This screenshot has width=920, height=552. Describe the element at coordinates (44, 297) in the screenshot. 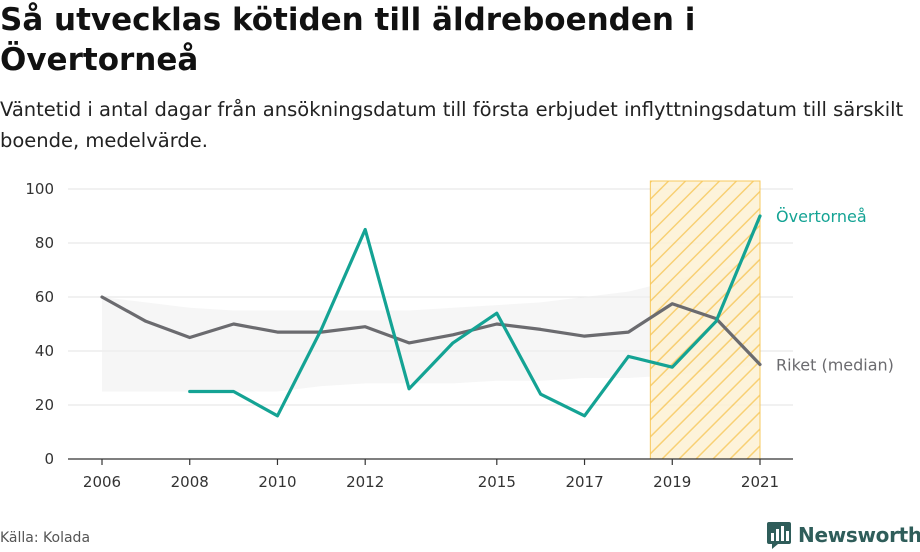

I see `y-tick-label: 60` at that location.